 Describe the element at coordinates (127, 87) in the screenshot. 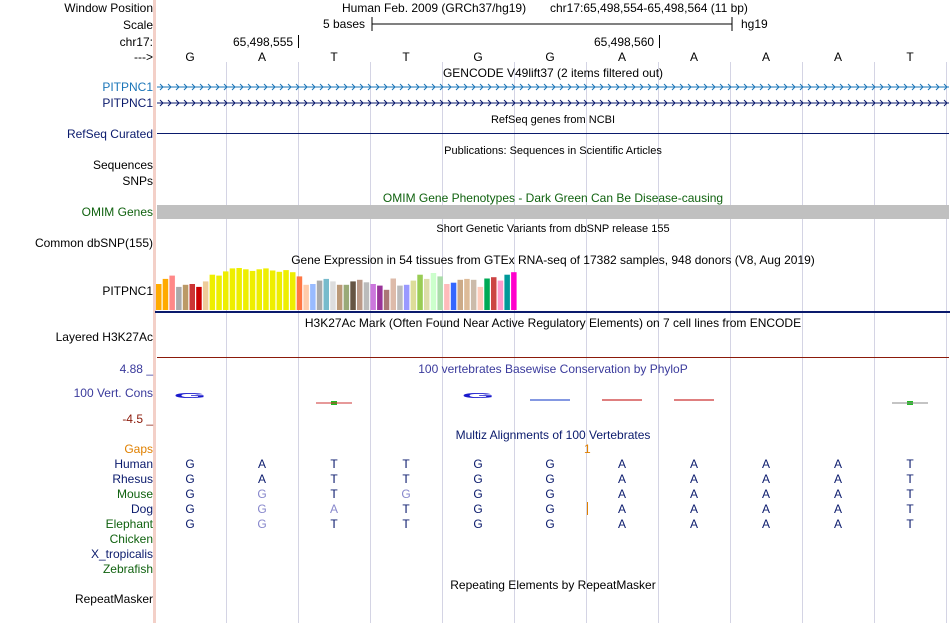

I see `gencode-item-label-1: PITPNC1` at that location.